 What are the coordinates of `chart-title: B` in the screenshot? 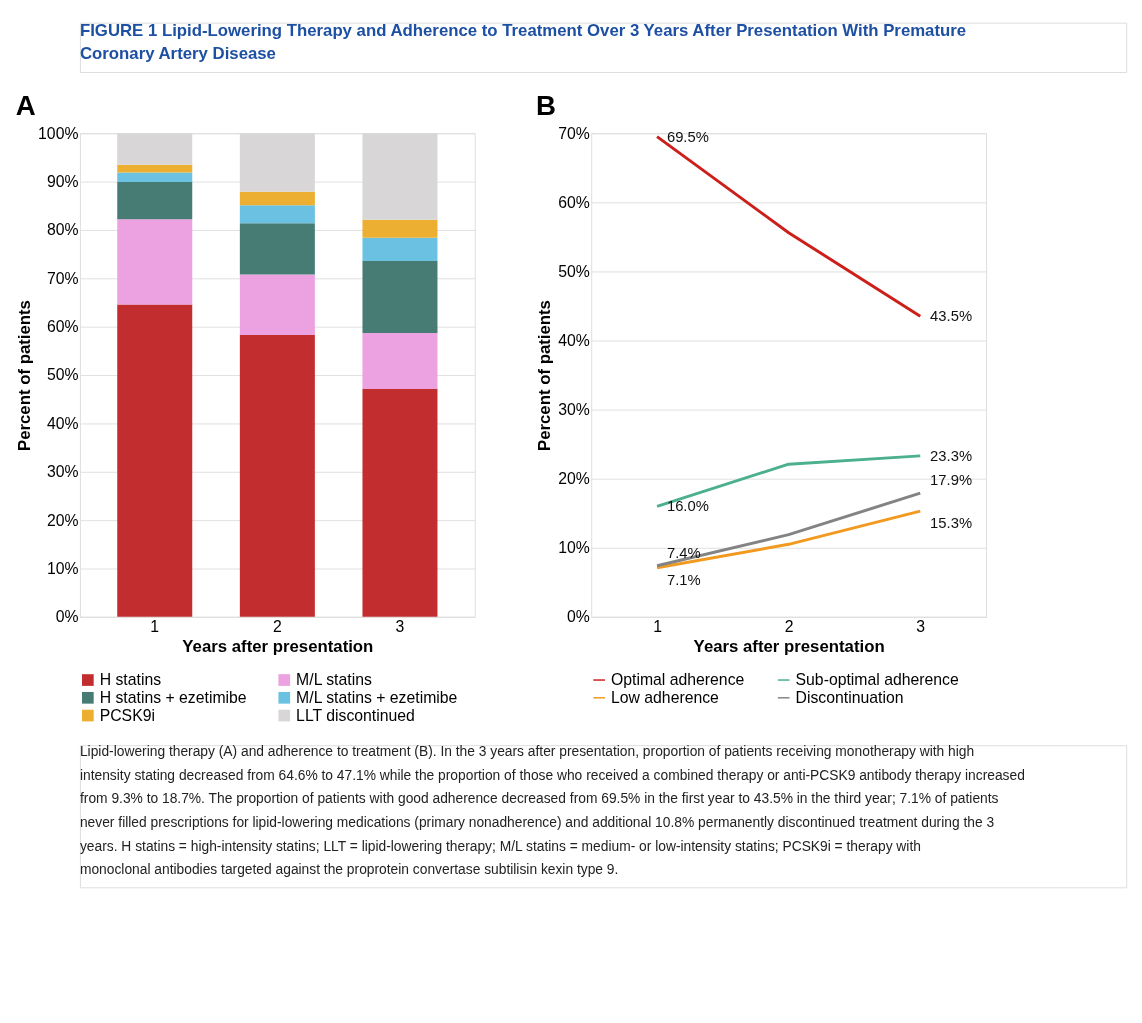 It's located at (545, 106).